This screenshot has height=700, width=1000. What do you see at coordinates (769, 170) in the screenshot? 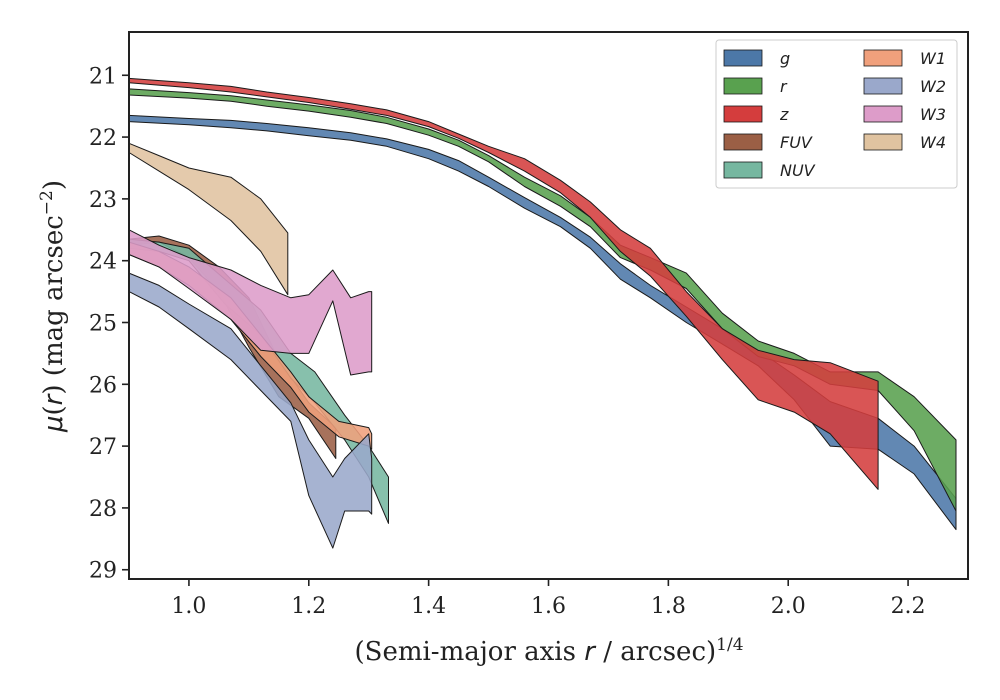
I see `legend-item-nuv: NUV` at bounding box center [769, 170].